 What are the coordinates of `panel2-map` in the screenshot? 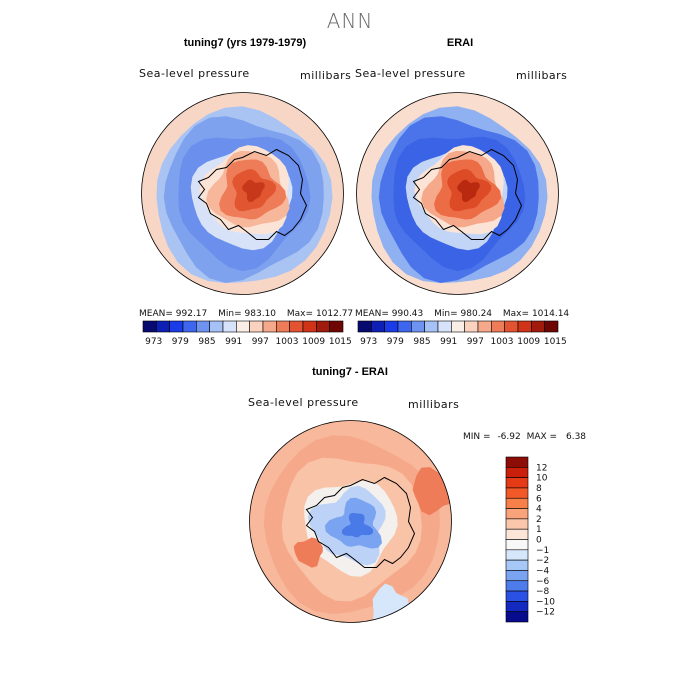 It's located at (457, 193).